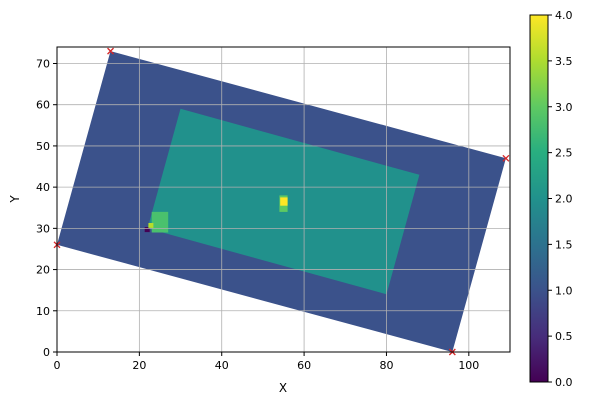 The width and height of the screenshot is (590, 405). Describe the element at coordinates (43, 187) in the screenshot. I see `y-tick-label: 40` at that location.